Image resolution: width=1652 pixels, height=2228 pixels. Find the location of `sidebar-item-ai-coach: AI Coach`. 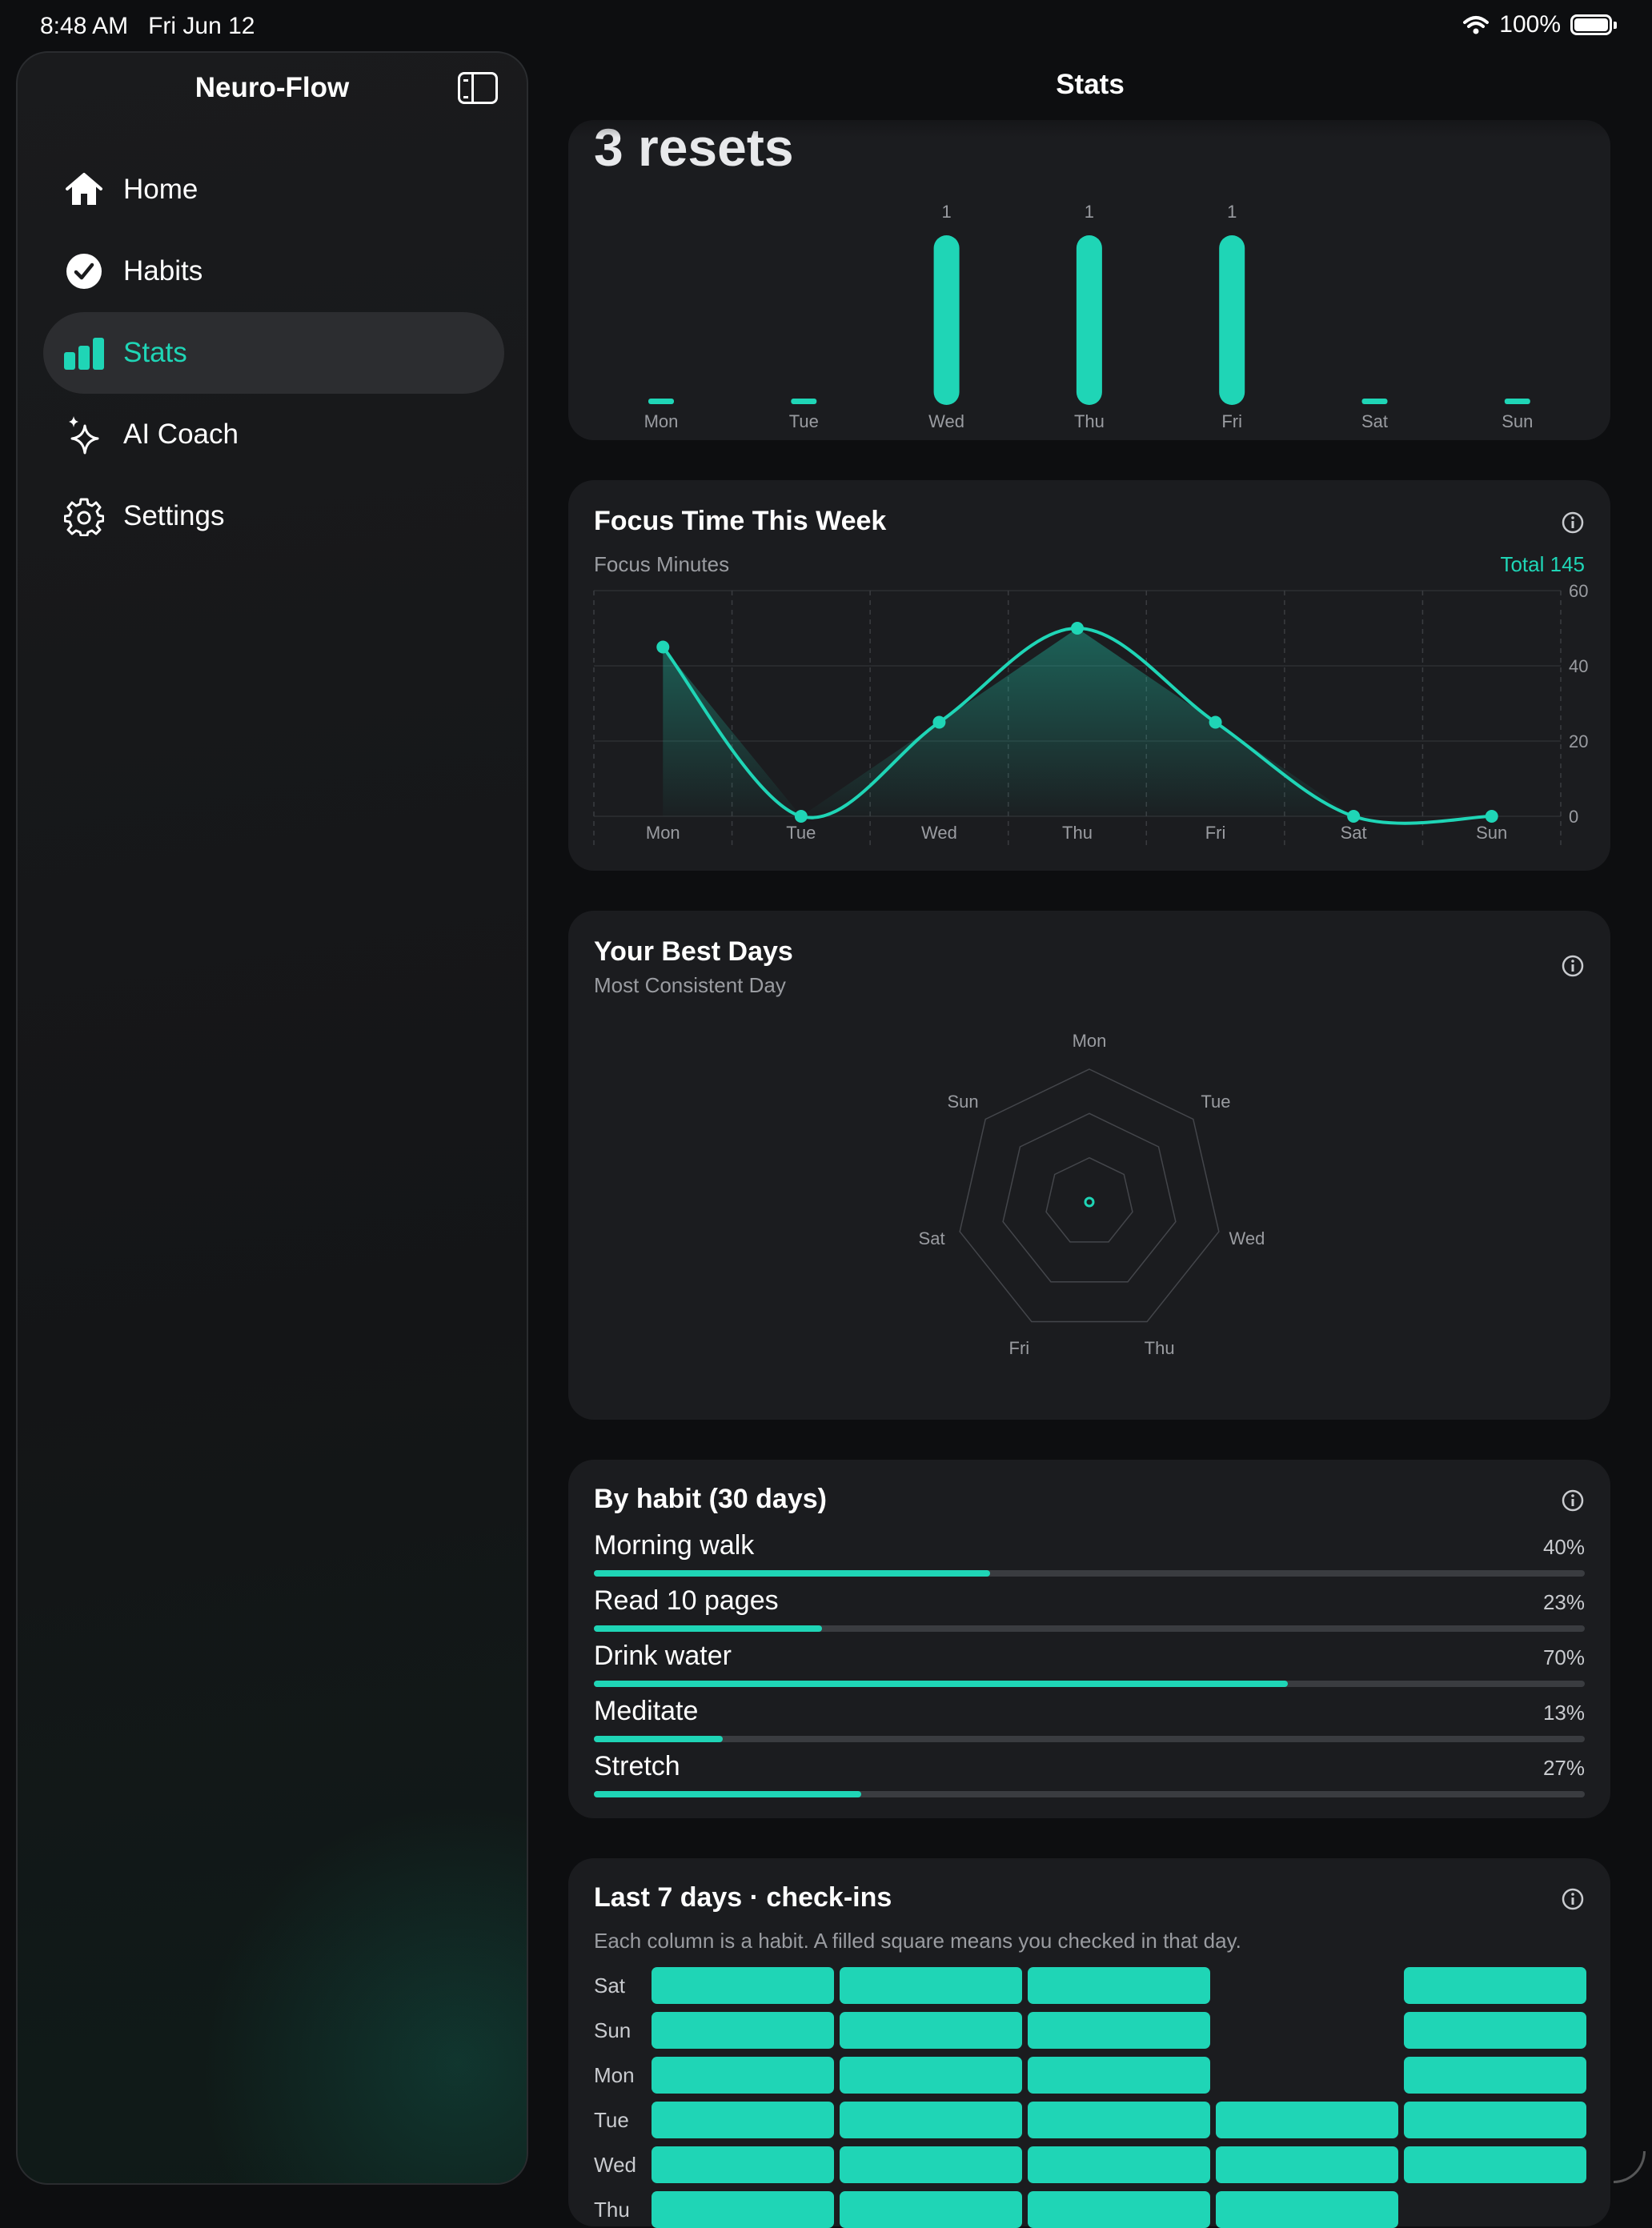

sidebar-item-ai-coach: AI Coach is located at coordinates (273, 435).